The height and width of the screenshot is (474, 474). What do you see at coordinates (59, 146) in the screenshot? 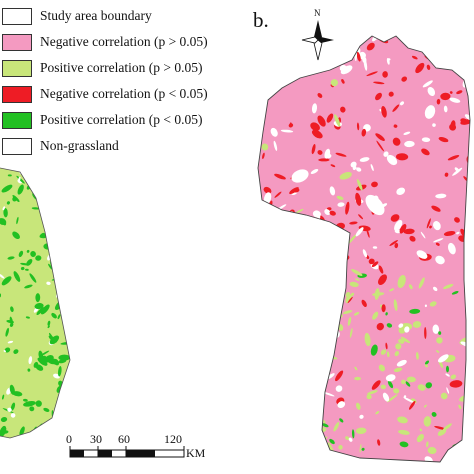
I see `legend-item-non-grassland: Non-grassland` at bounding box center [59, 146].